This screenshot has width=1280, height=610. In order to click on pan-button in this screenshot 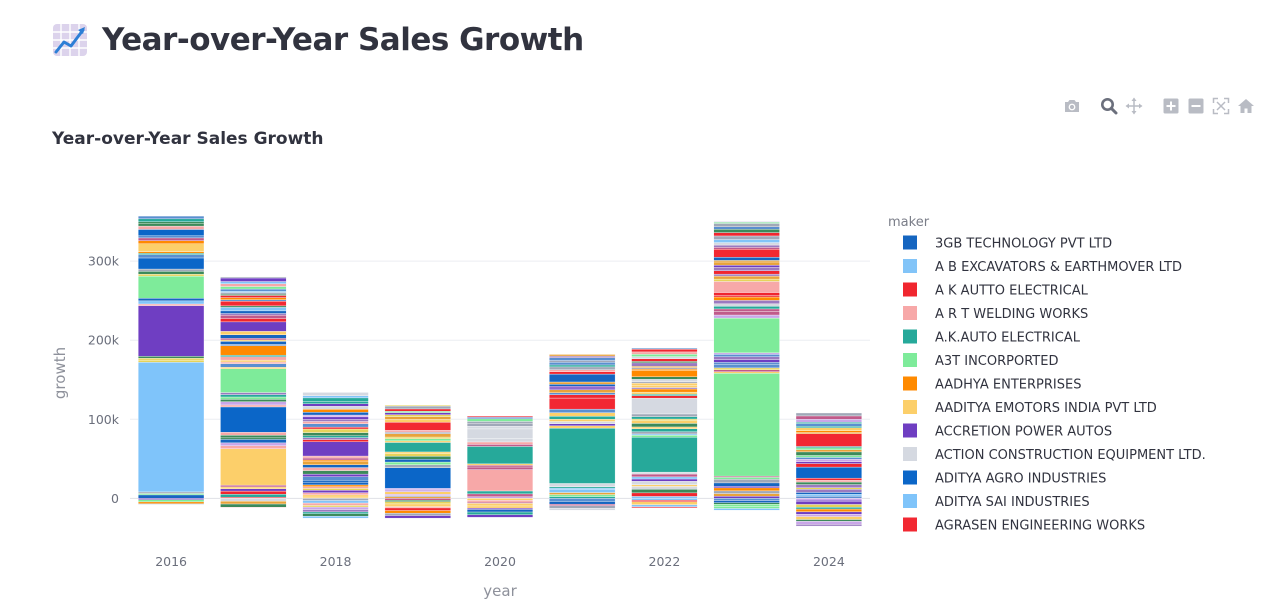, I will do `click(1134, 106)`.